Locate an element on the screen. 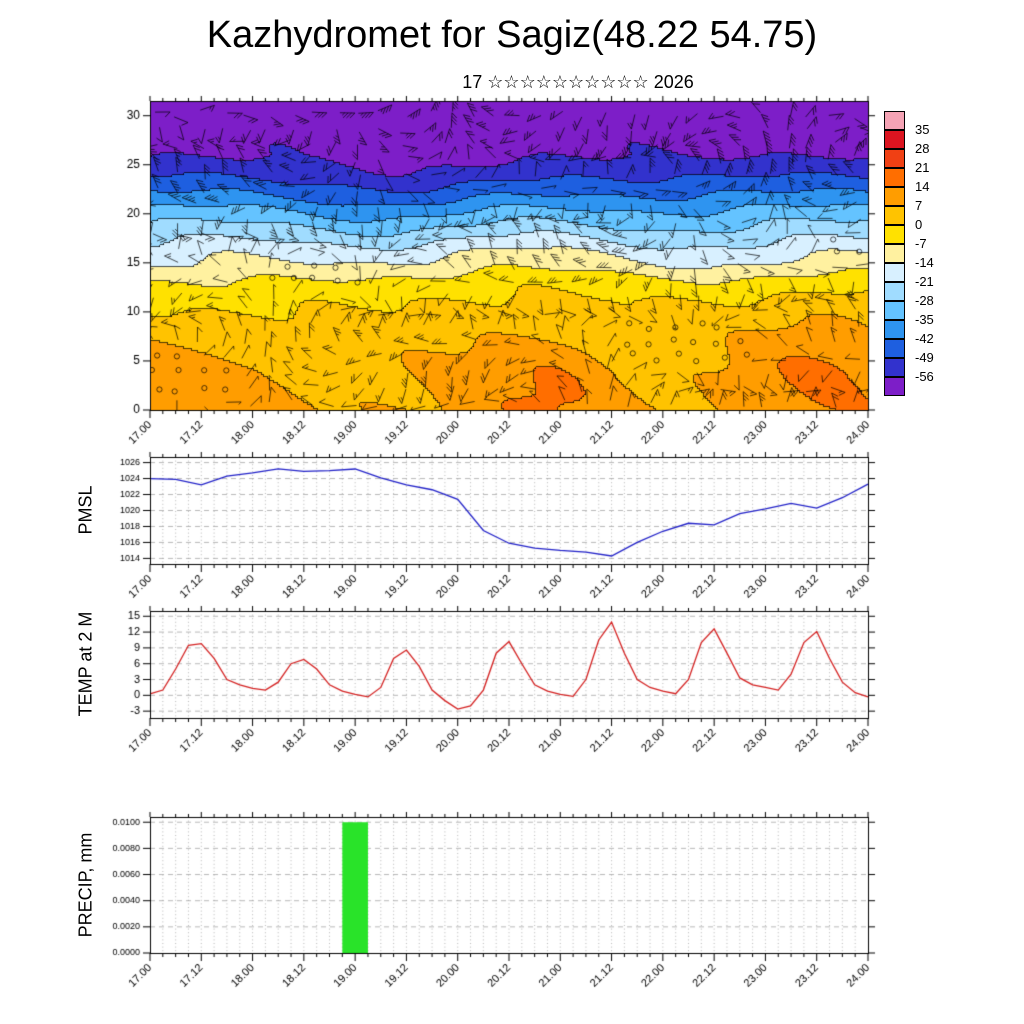  temperature-colorbar: 35 28 21 14 7 0 -7 -14 -21 -28 -35 -42 -49 -56 is located at coordinates (919, 258).